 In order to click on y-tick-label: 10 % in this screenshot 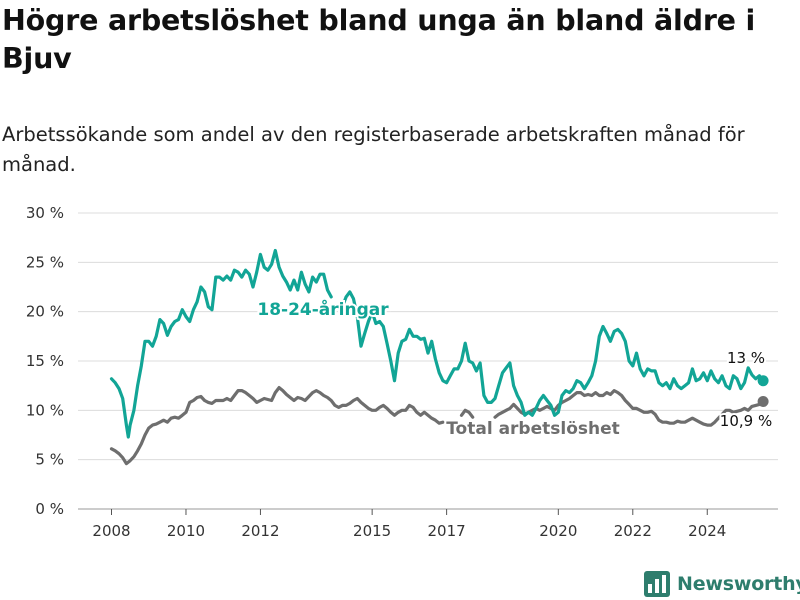, I will do `click(45, 410)`.